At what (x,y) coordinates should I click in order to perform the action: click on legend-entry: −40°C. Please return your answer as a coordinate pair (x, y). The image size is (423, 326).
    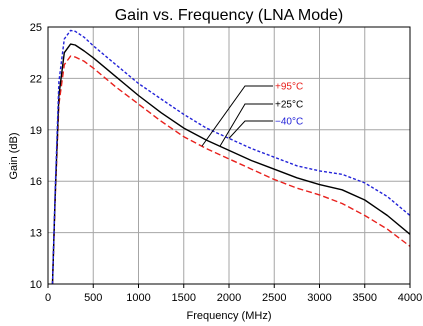
    Looking at the image, I should click on (289, 122).